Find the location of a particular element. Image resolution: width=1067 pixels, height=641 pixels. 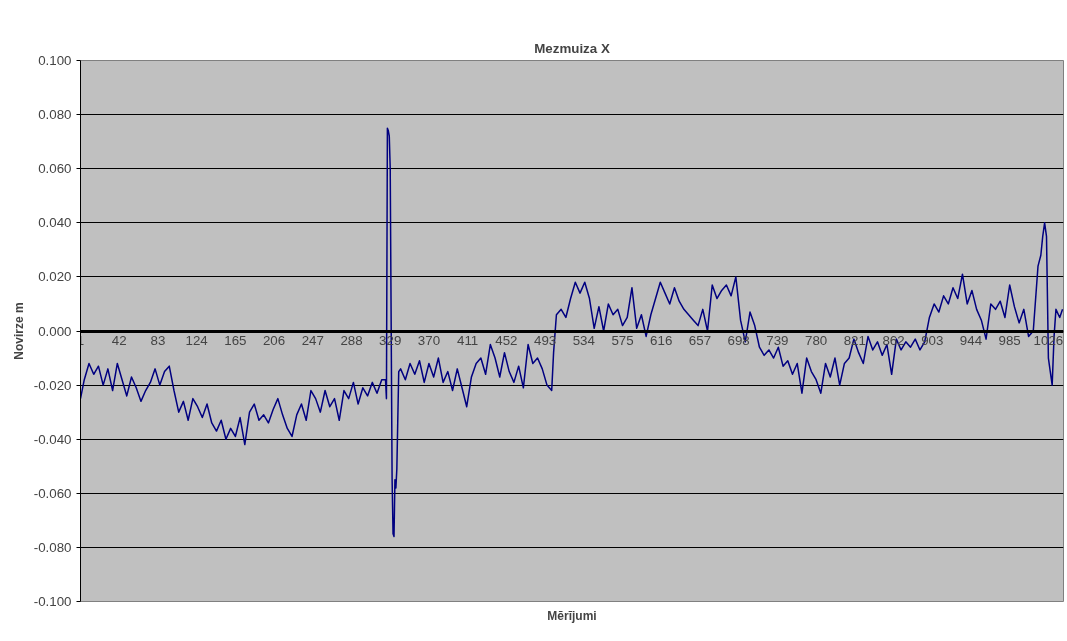

x-tick-label: 165 is located at coordinates (235, 340).